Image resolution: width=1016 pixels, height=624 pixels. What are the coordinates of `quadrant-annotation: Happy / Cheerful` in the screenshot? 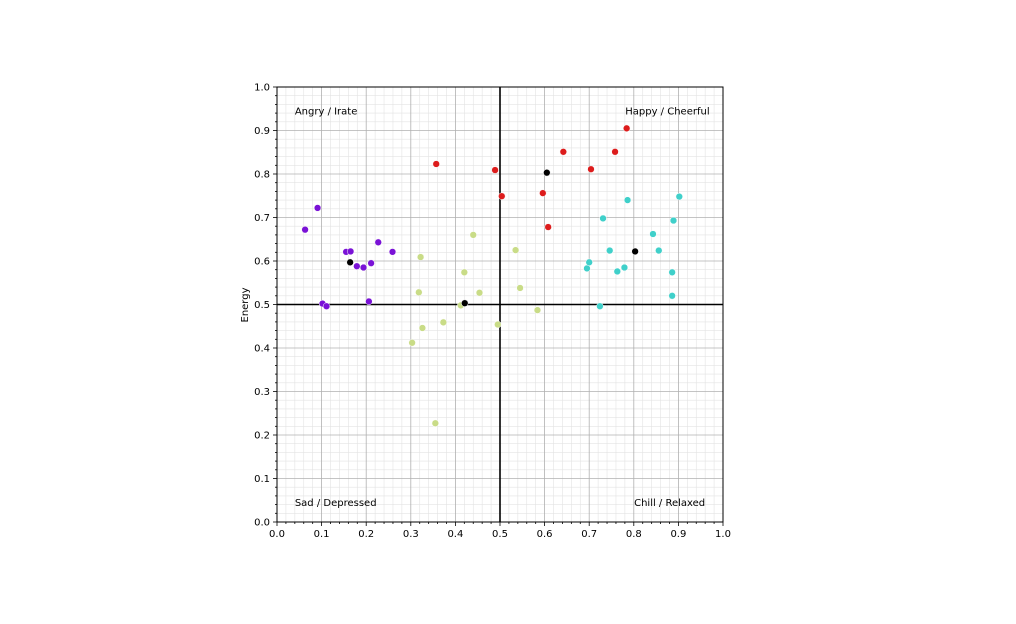 It's located at (667, 111).